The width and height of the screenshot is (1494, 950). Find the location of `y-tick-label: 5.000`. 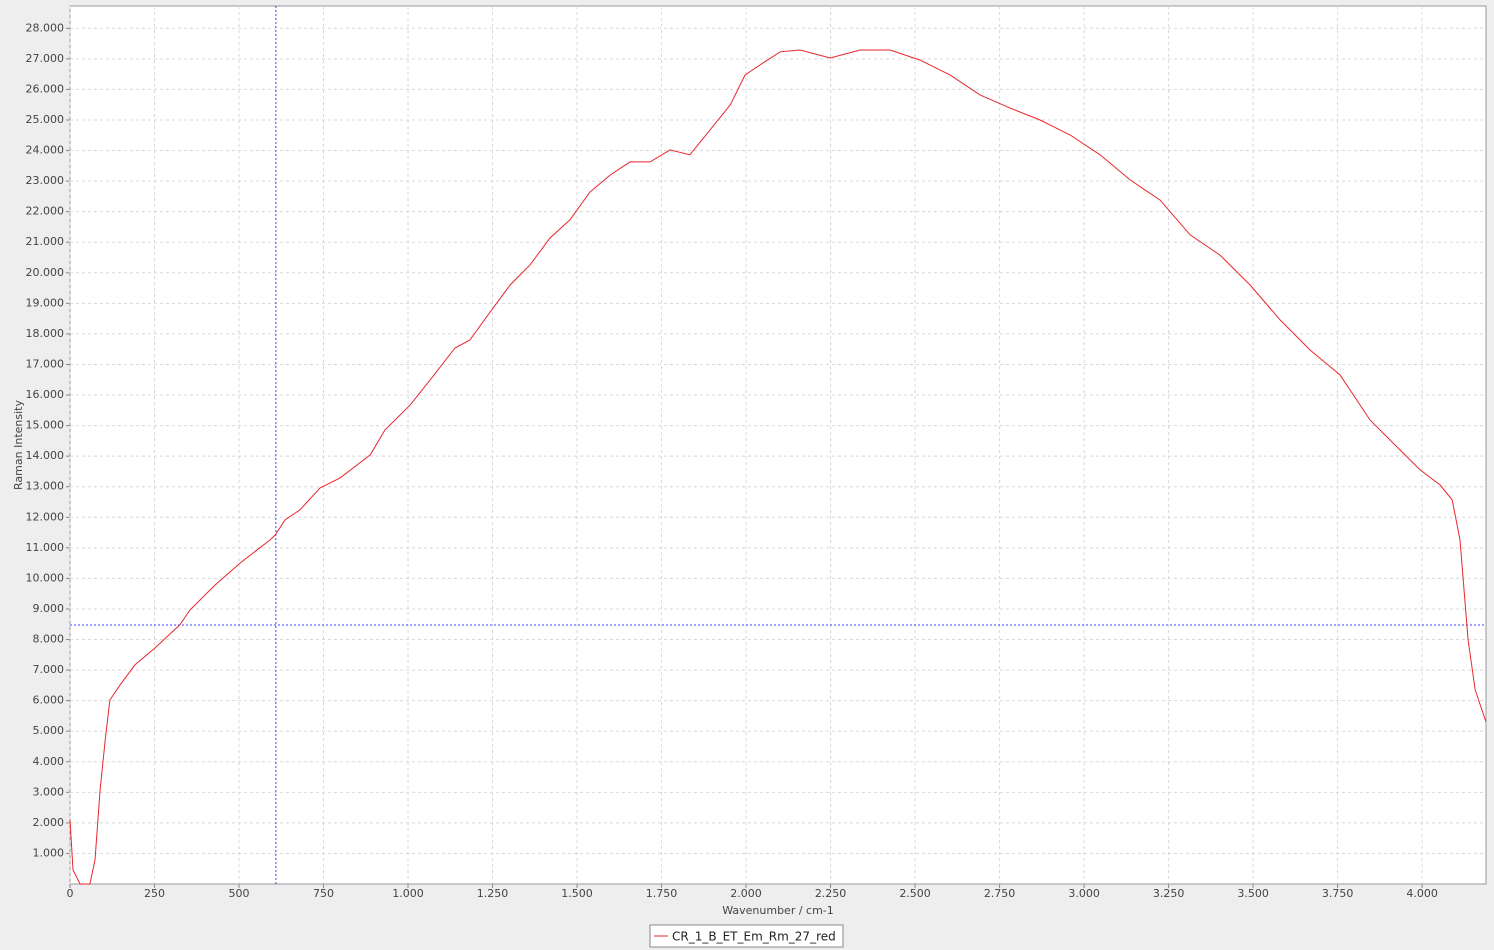

y-tick-label: 5.000 is located at coordinates (49, 730).